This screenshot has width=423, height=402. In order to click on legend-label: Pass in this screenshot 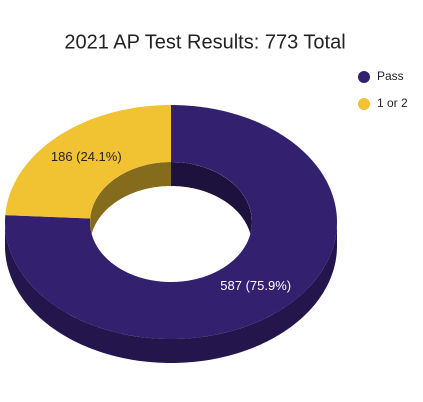, I will do `click(390, 76)`.